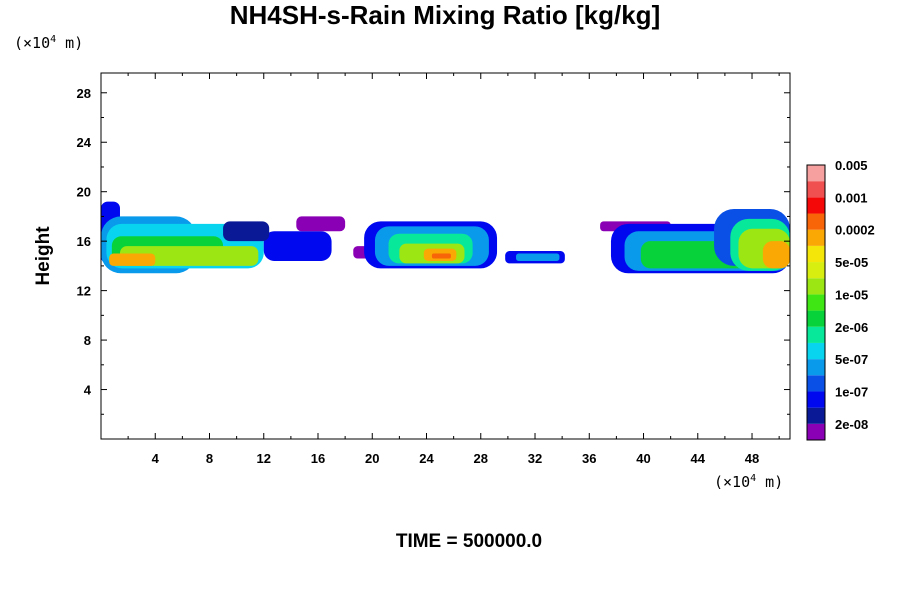  I want to click on x-tick-label: 28, so click(481, 458).